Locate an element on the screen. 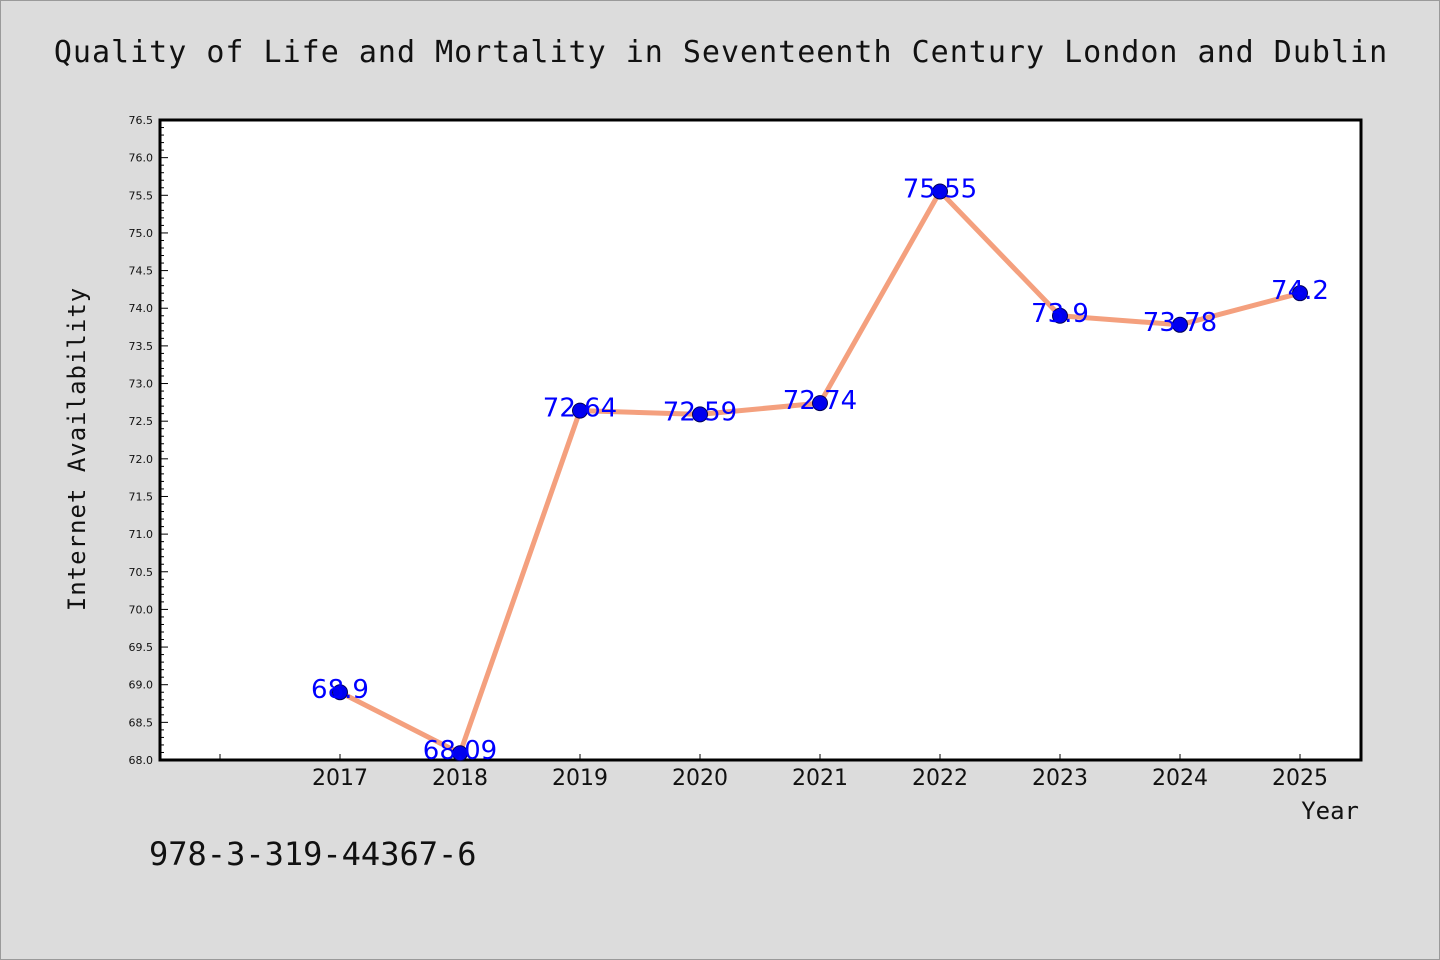 The image size is (1440, 960). y-tick-label: 76.0 is located at coordinates (141, 158).